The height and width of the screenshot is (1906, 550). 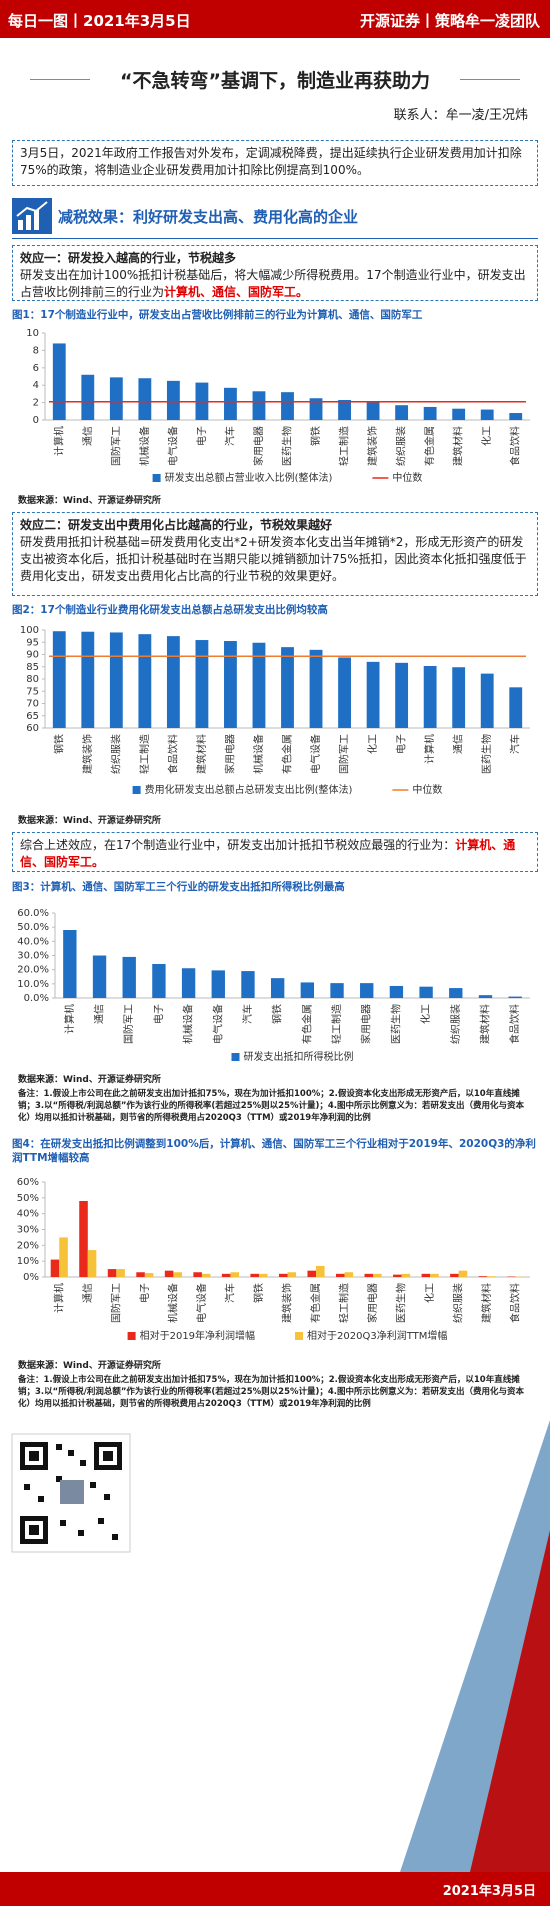 What do you see at coordinates (238, 845) in the screenshot?
I see `summary-text: 综合上述效应，在17个制造业行业中，研发支出加计抵扣节税效应最强的行业为：` at bounding box center [238, 845].